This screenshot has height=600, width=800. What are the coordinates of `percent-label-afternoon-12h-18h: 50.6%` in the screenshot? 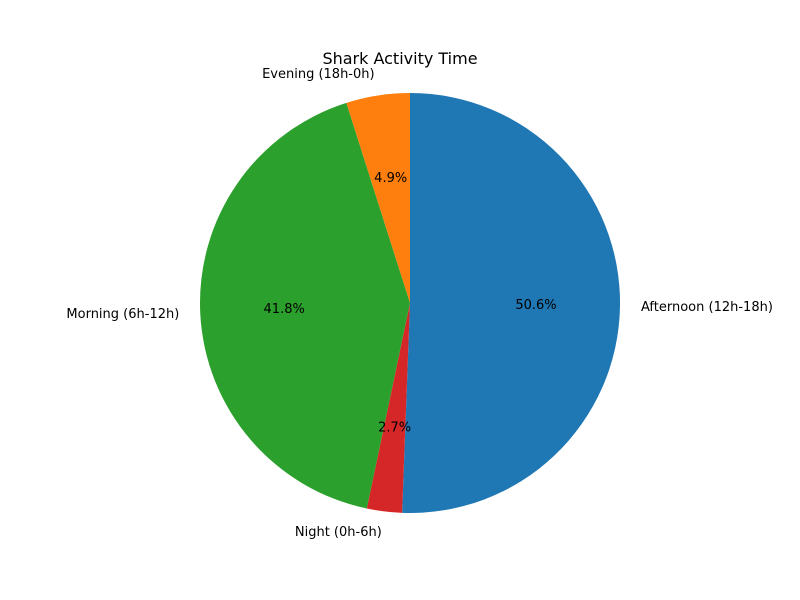 It's located at (535, 305).